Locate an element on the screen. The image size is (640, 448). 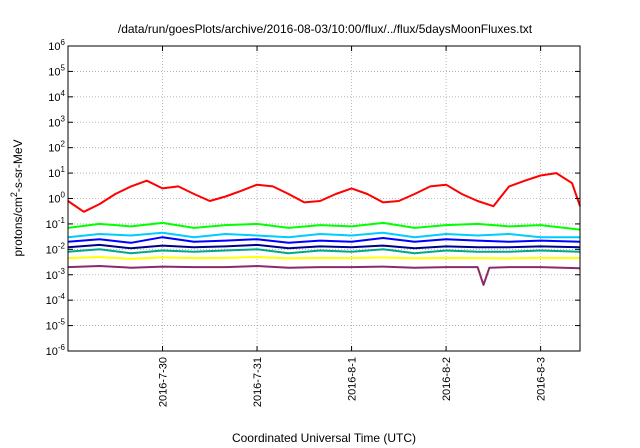
x-axis-label: Coordinated Universal Time (UTC) is located at coordinates (324, 438).